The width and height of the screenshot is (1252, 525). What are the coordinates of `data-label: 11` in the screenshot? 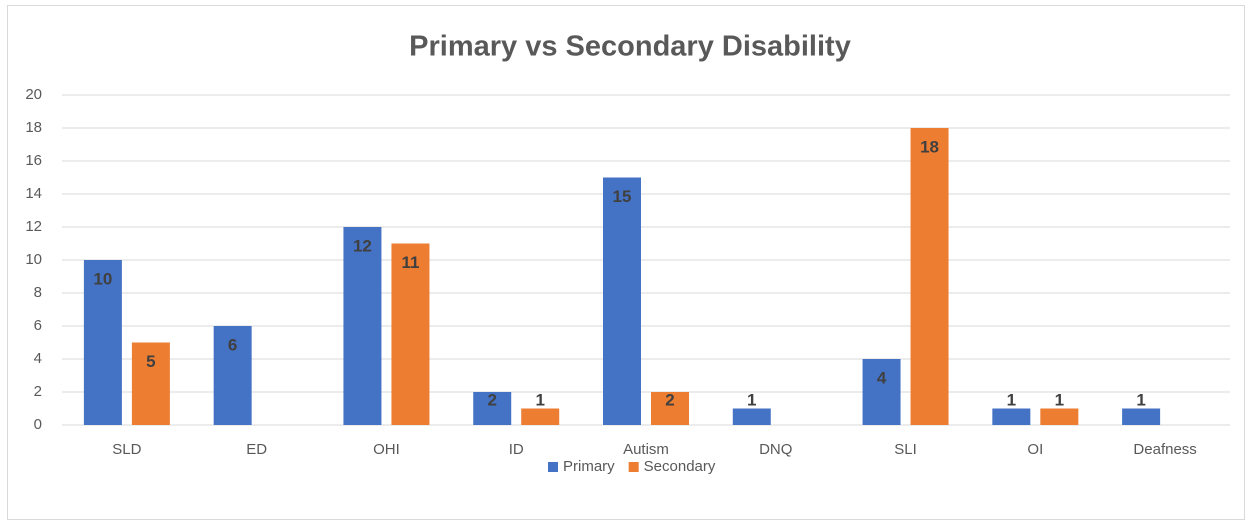 It's located at (410, 262).